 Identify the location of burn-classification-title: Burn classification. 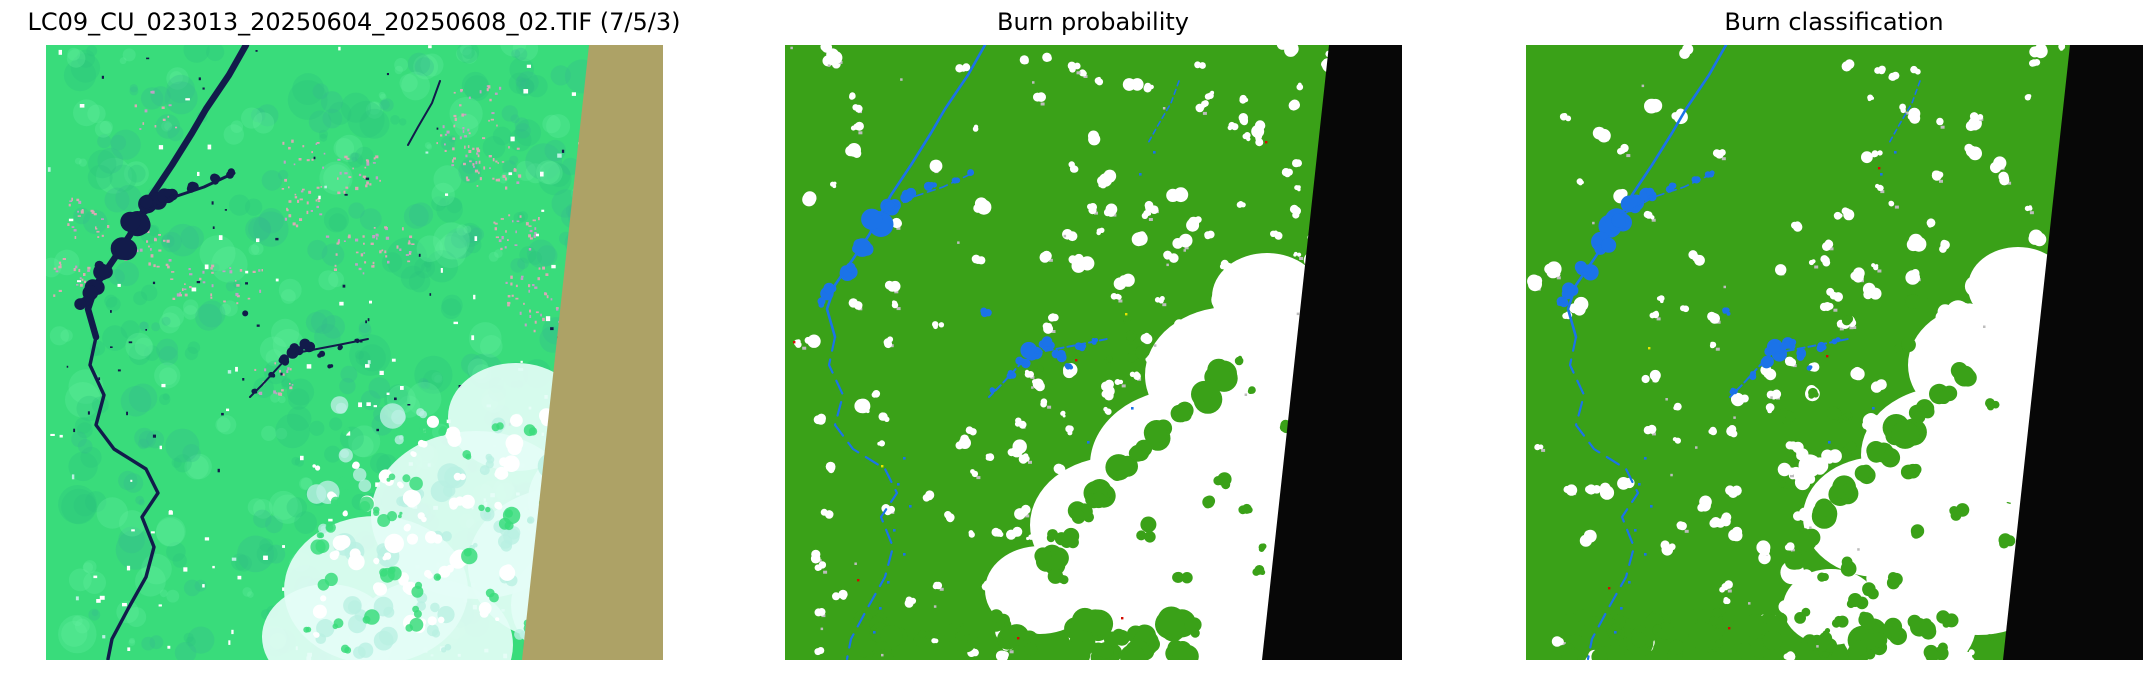
(1834, 22).